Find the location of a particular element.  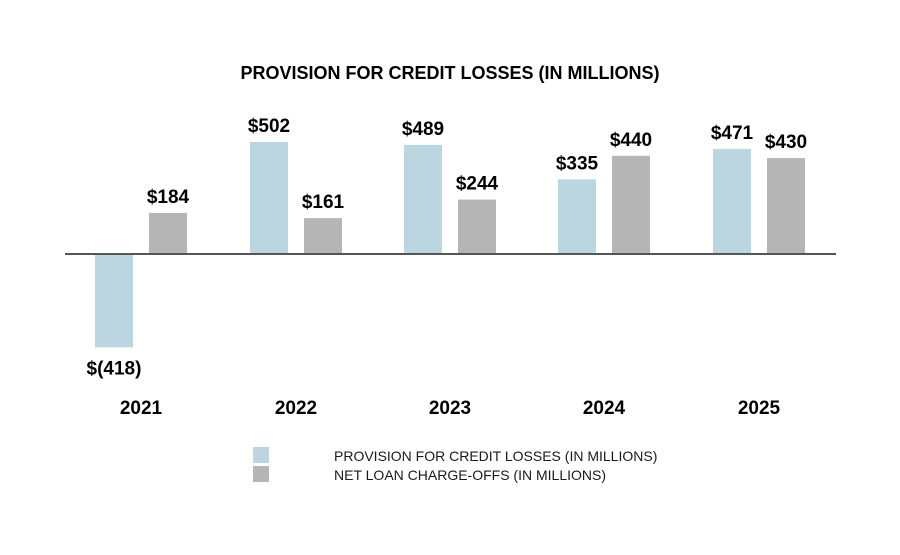

category-label-2021: 2021 is located at coordinates (141, 408).